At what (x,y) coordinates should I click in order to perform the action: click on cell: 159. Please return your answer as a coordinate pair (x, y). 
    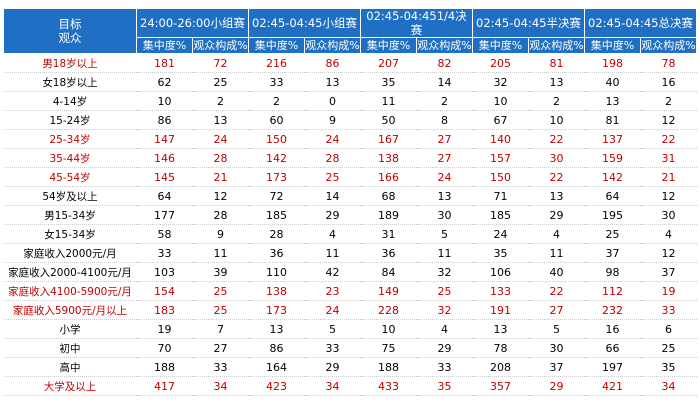
    Looking at the image, I should click on (612, 158).